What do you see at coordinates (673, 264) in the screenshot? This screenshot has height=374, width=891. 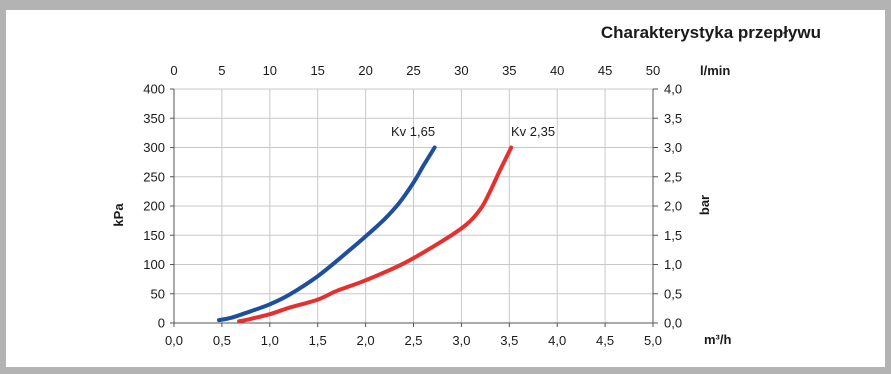 I see `right-tick-label: 1,0` at bounding box center [673, 264].